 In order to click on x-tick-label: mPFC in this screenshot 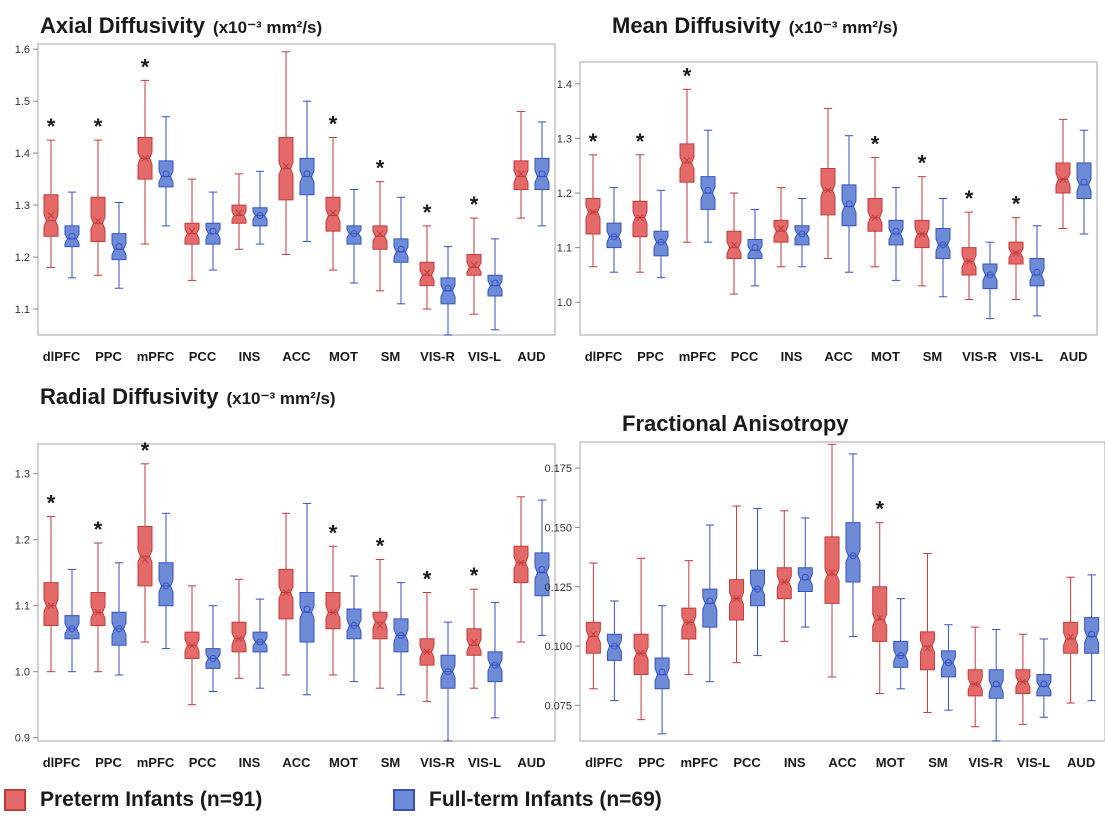, I will do `click(700, 762)`.